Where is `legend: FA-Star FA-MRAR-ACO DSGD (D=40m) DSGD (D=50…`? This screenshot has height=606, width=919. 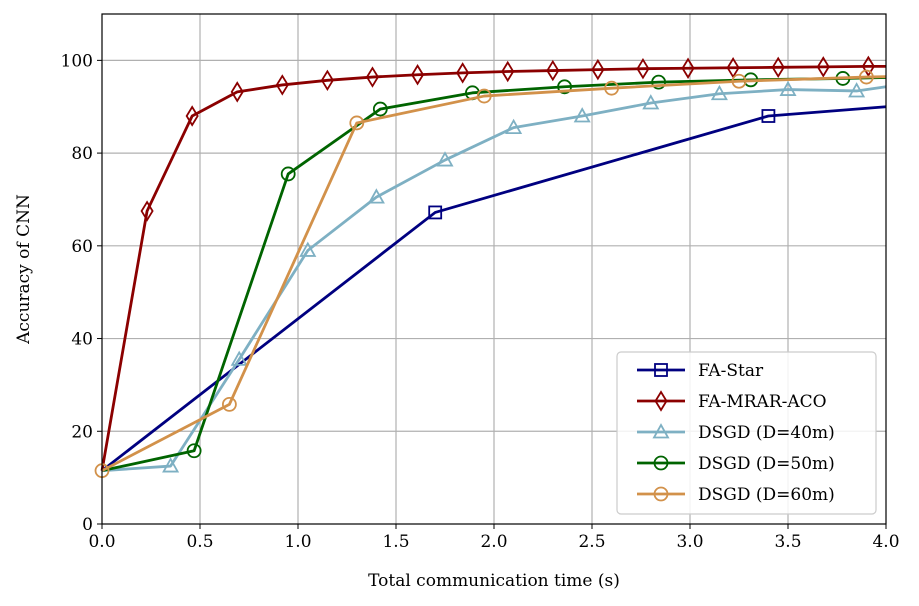
legend: FA-Star FA-MRAR-ACO DSGD (D=40m) DSGD (D=50… is located at coordinates (746, 433).